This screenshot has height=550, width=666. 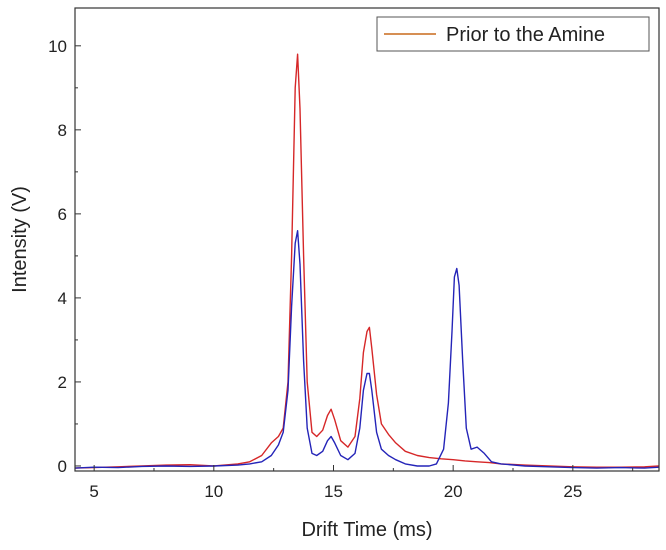 What do you see at coordinates (361, 483) in the screenshot?
I see `x-axis: 5 10 15 20 25` at bounding box center [361, 483].